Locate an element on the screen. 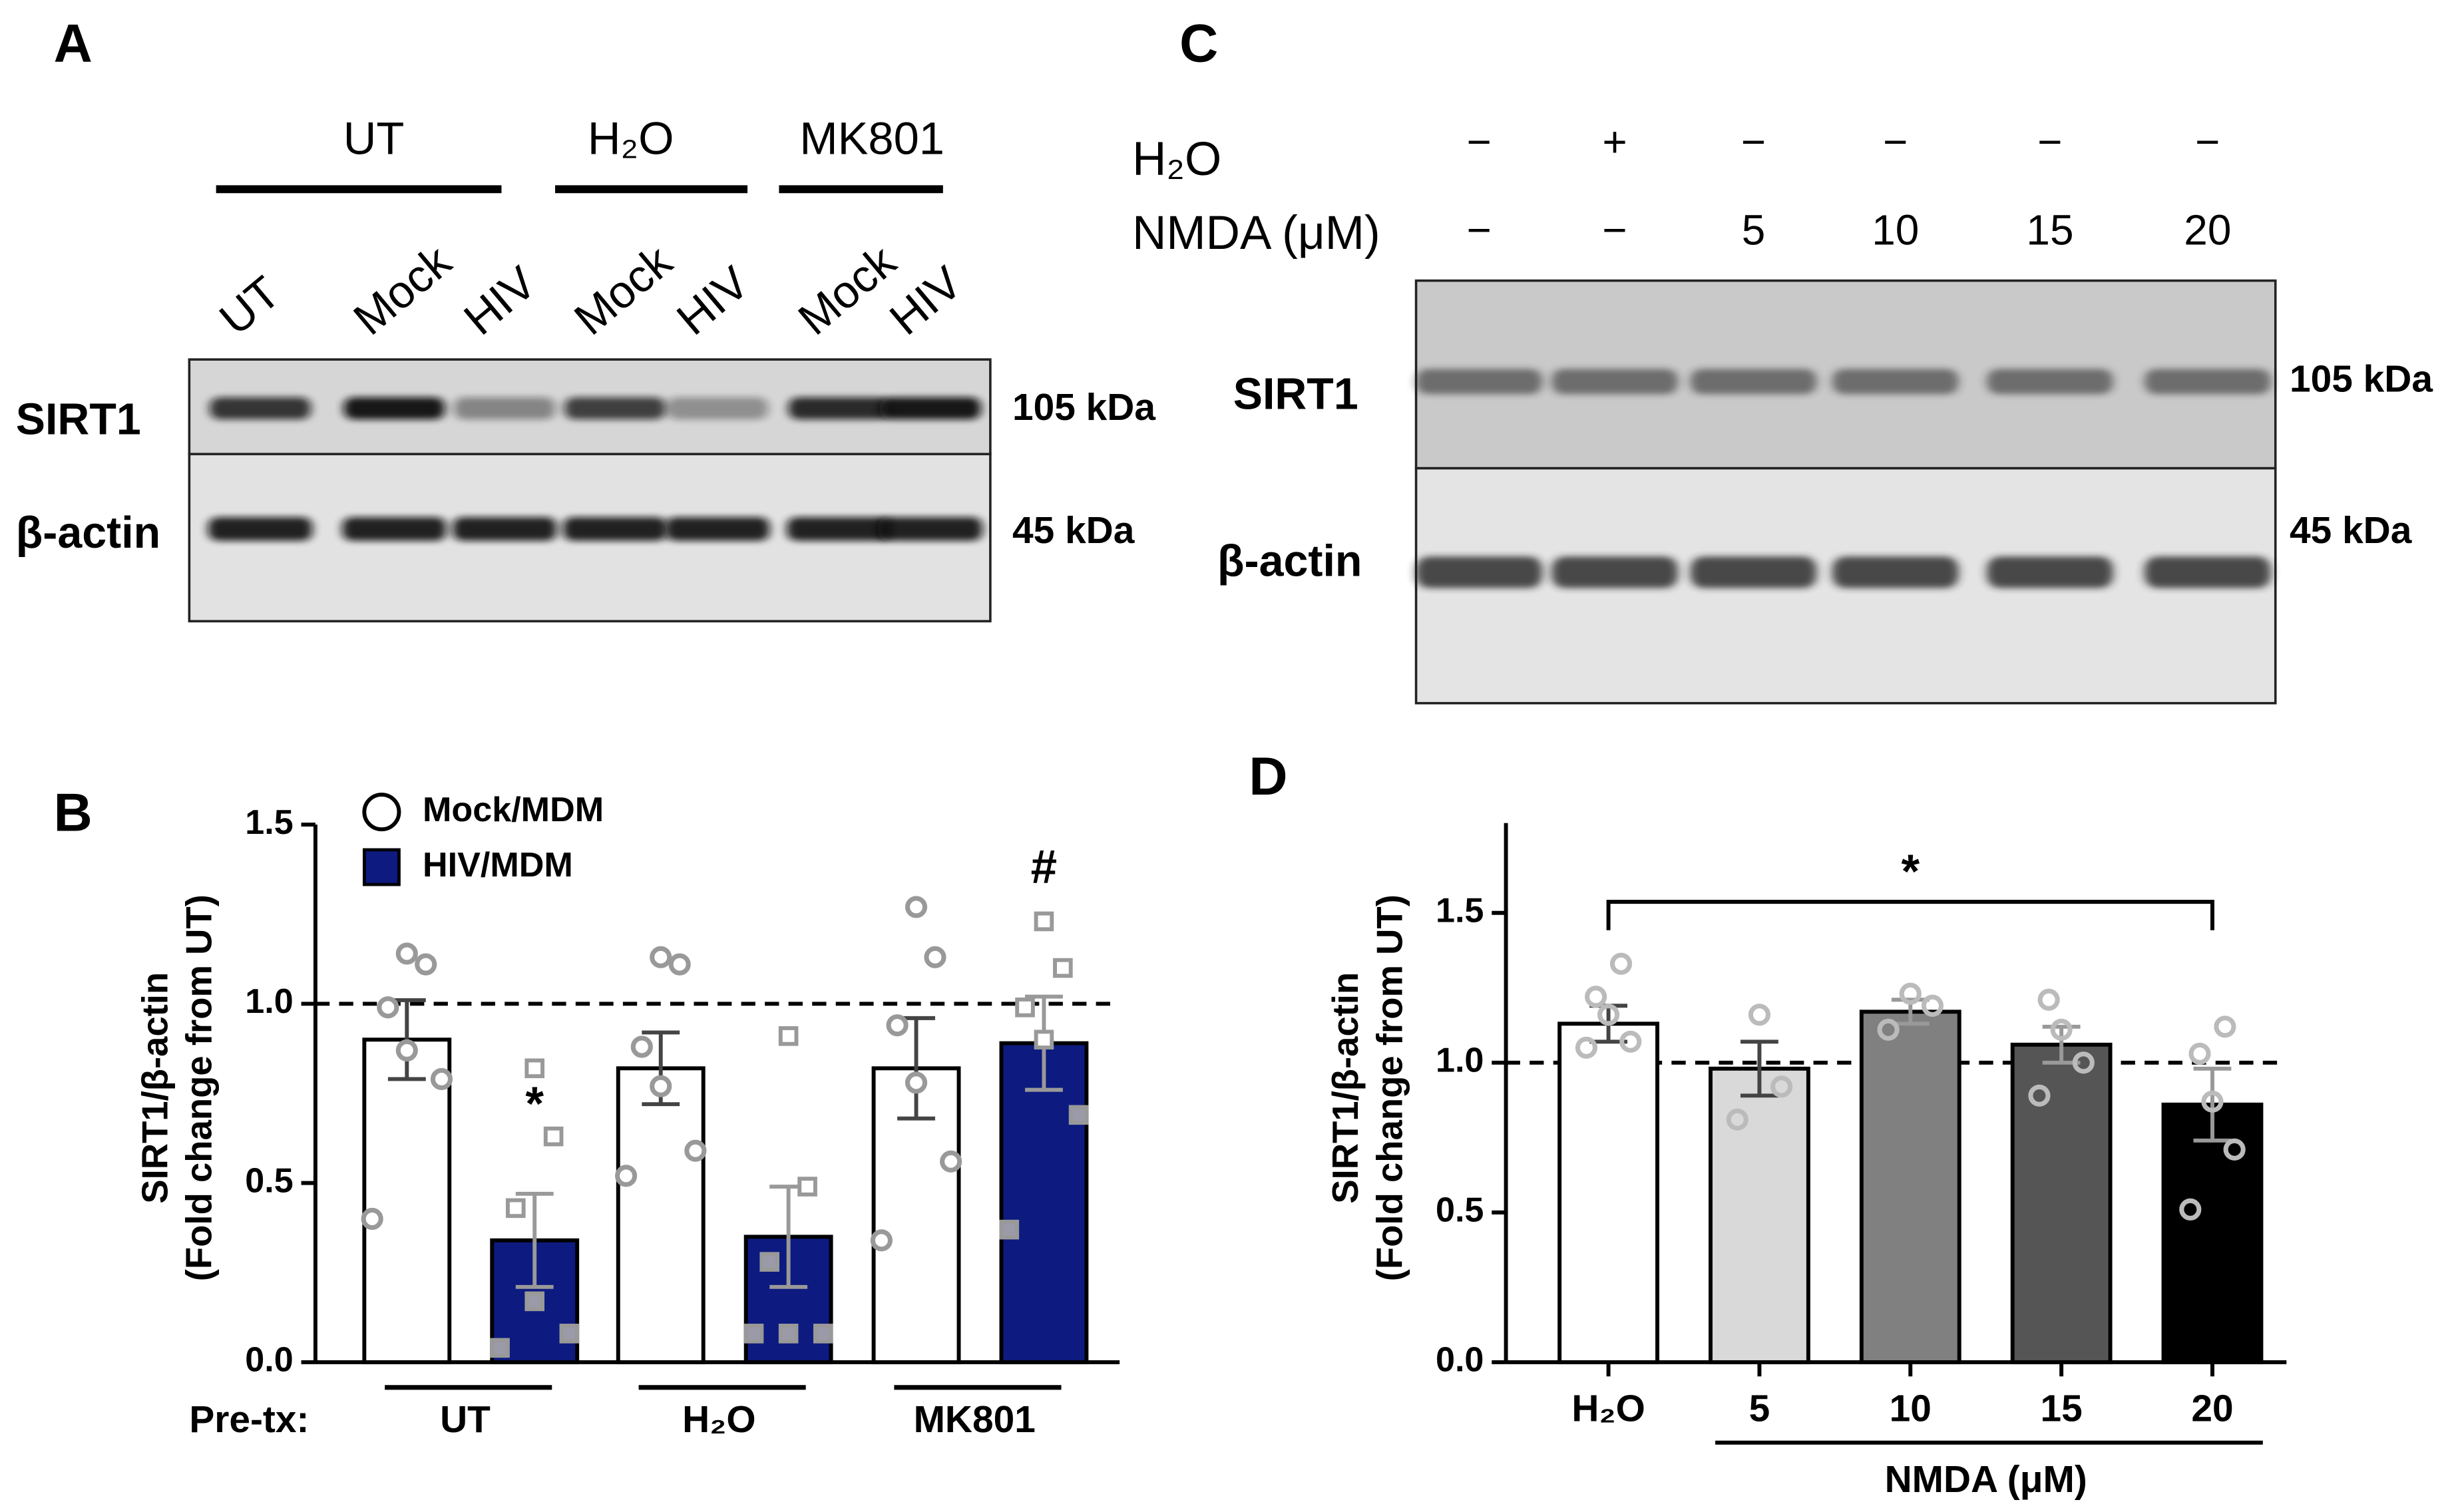  lane-label: HIV is located at coordinates (712, 300).